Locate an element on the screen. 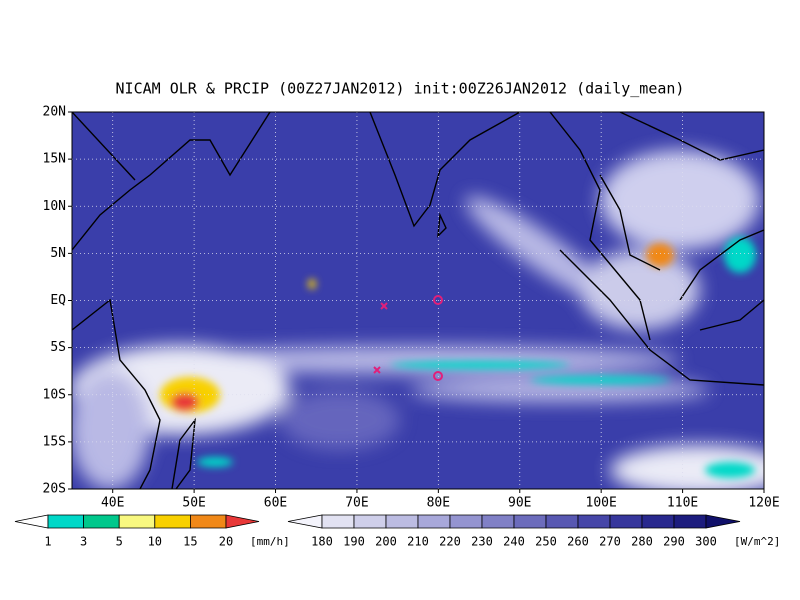 This screenshot has height=600, width=800. colorbar-label: 5 is located at coordinates (119, 542).